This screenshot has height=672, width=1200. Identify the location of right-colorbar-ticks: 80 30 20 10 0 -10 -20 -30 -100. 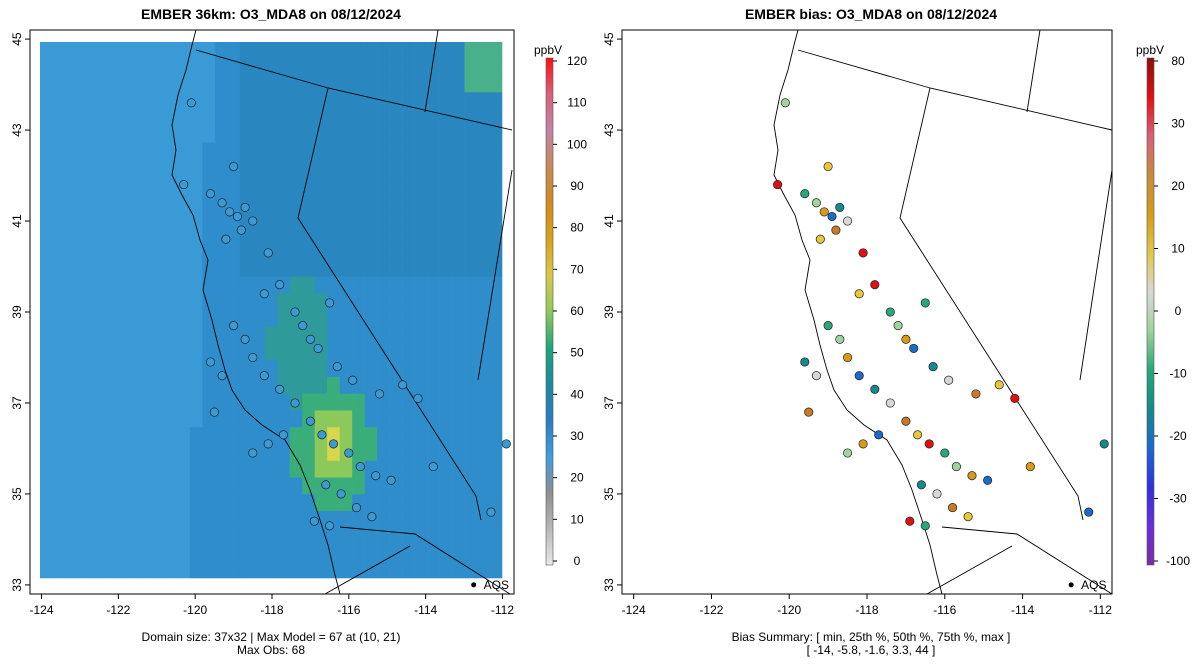
(1172, 311).